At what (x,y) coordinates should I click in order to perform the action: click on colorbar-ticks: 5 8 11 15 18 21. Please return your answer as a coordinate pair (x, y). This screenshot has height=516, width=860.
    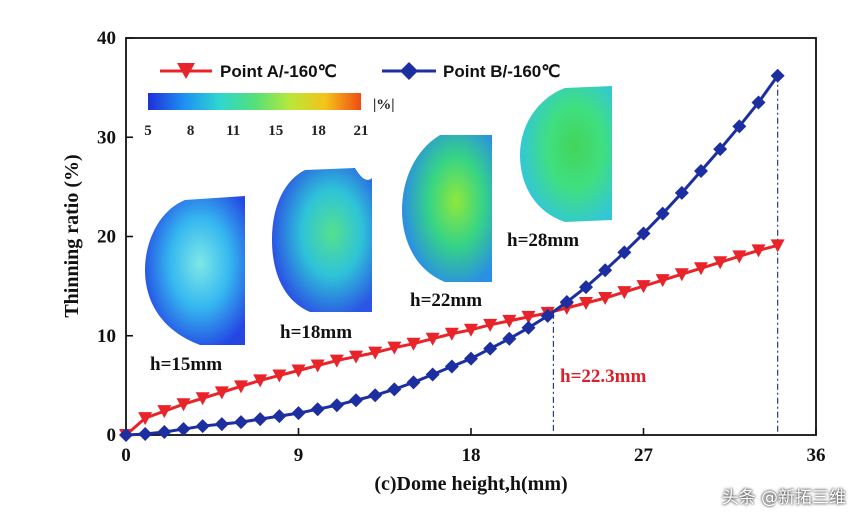
    Looking at the image, I should click on (256, 131).